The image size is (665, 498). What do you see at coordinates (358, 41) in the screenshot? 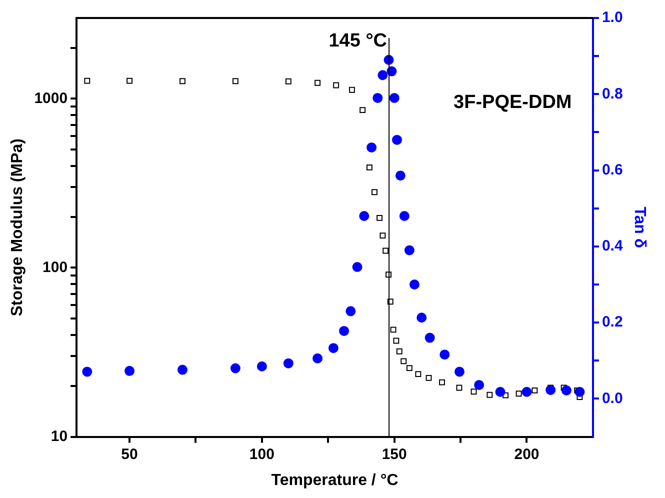
I see `ref-line-label: 145 °C` at bounding box center [358, 41].